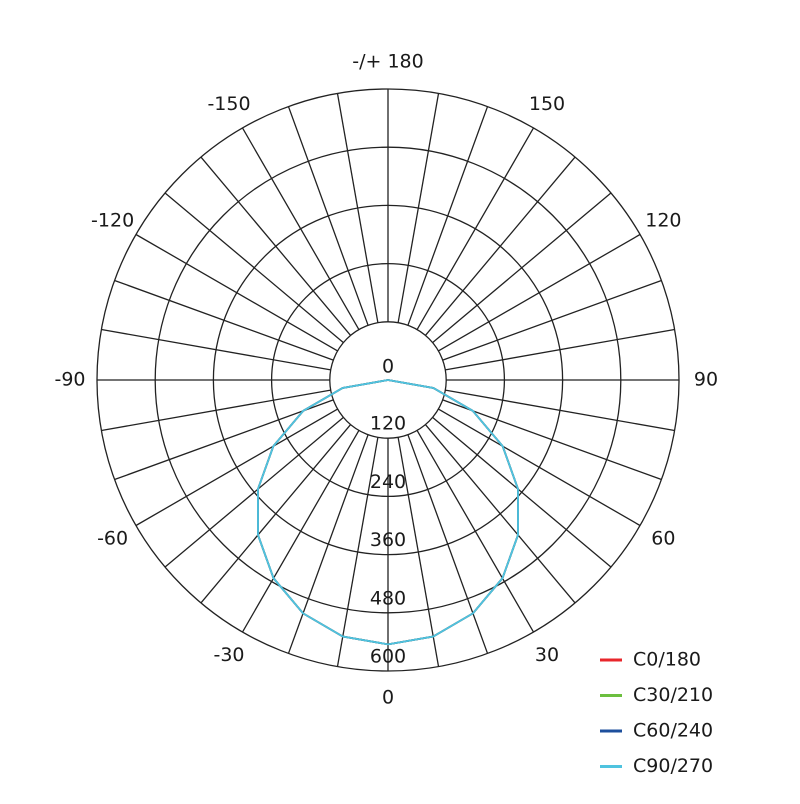 This screenshot has height=804, width=800. Describe the element at coordinates (388, 598) in the screenshot. I see `r-tick-label: 480` at that location.